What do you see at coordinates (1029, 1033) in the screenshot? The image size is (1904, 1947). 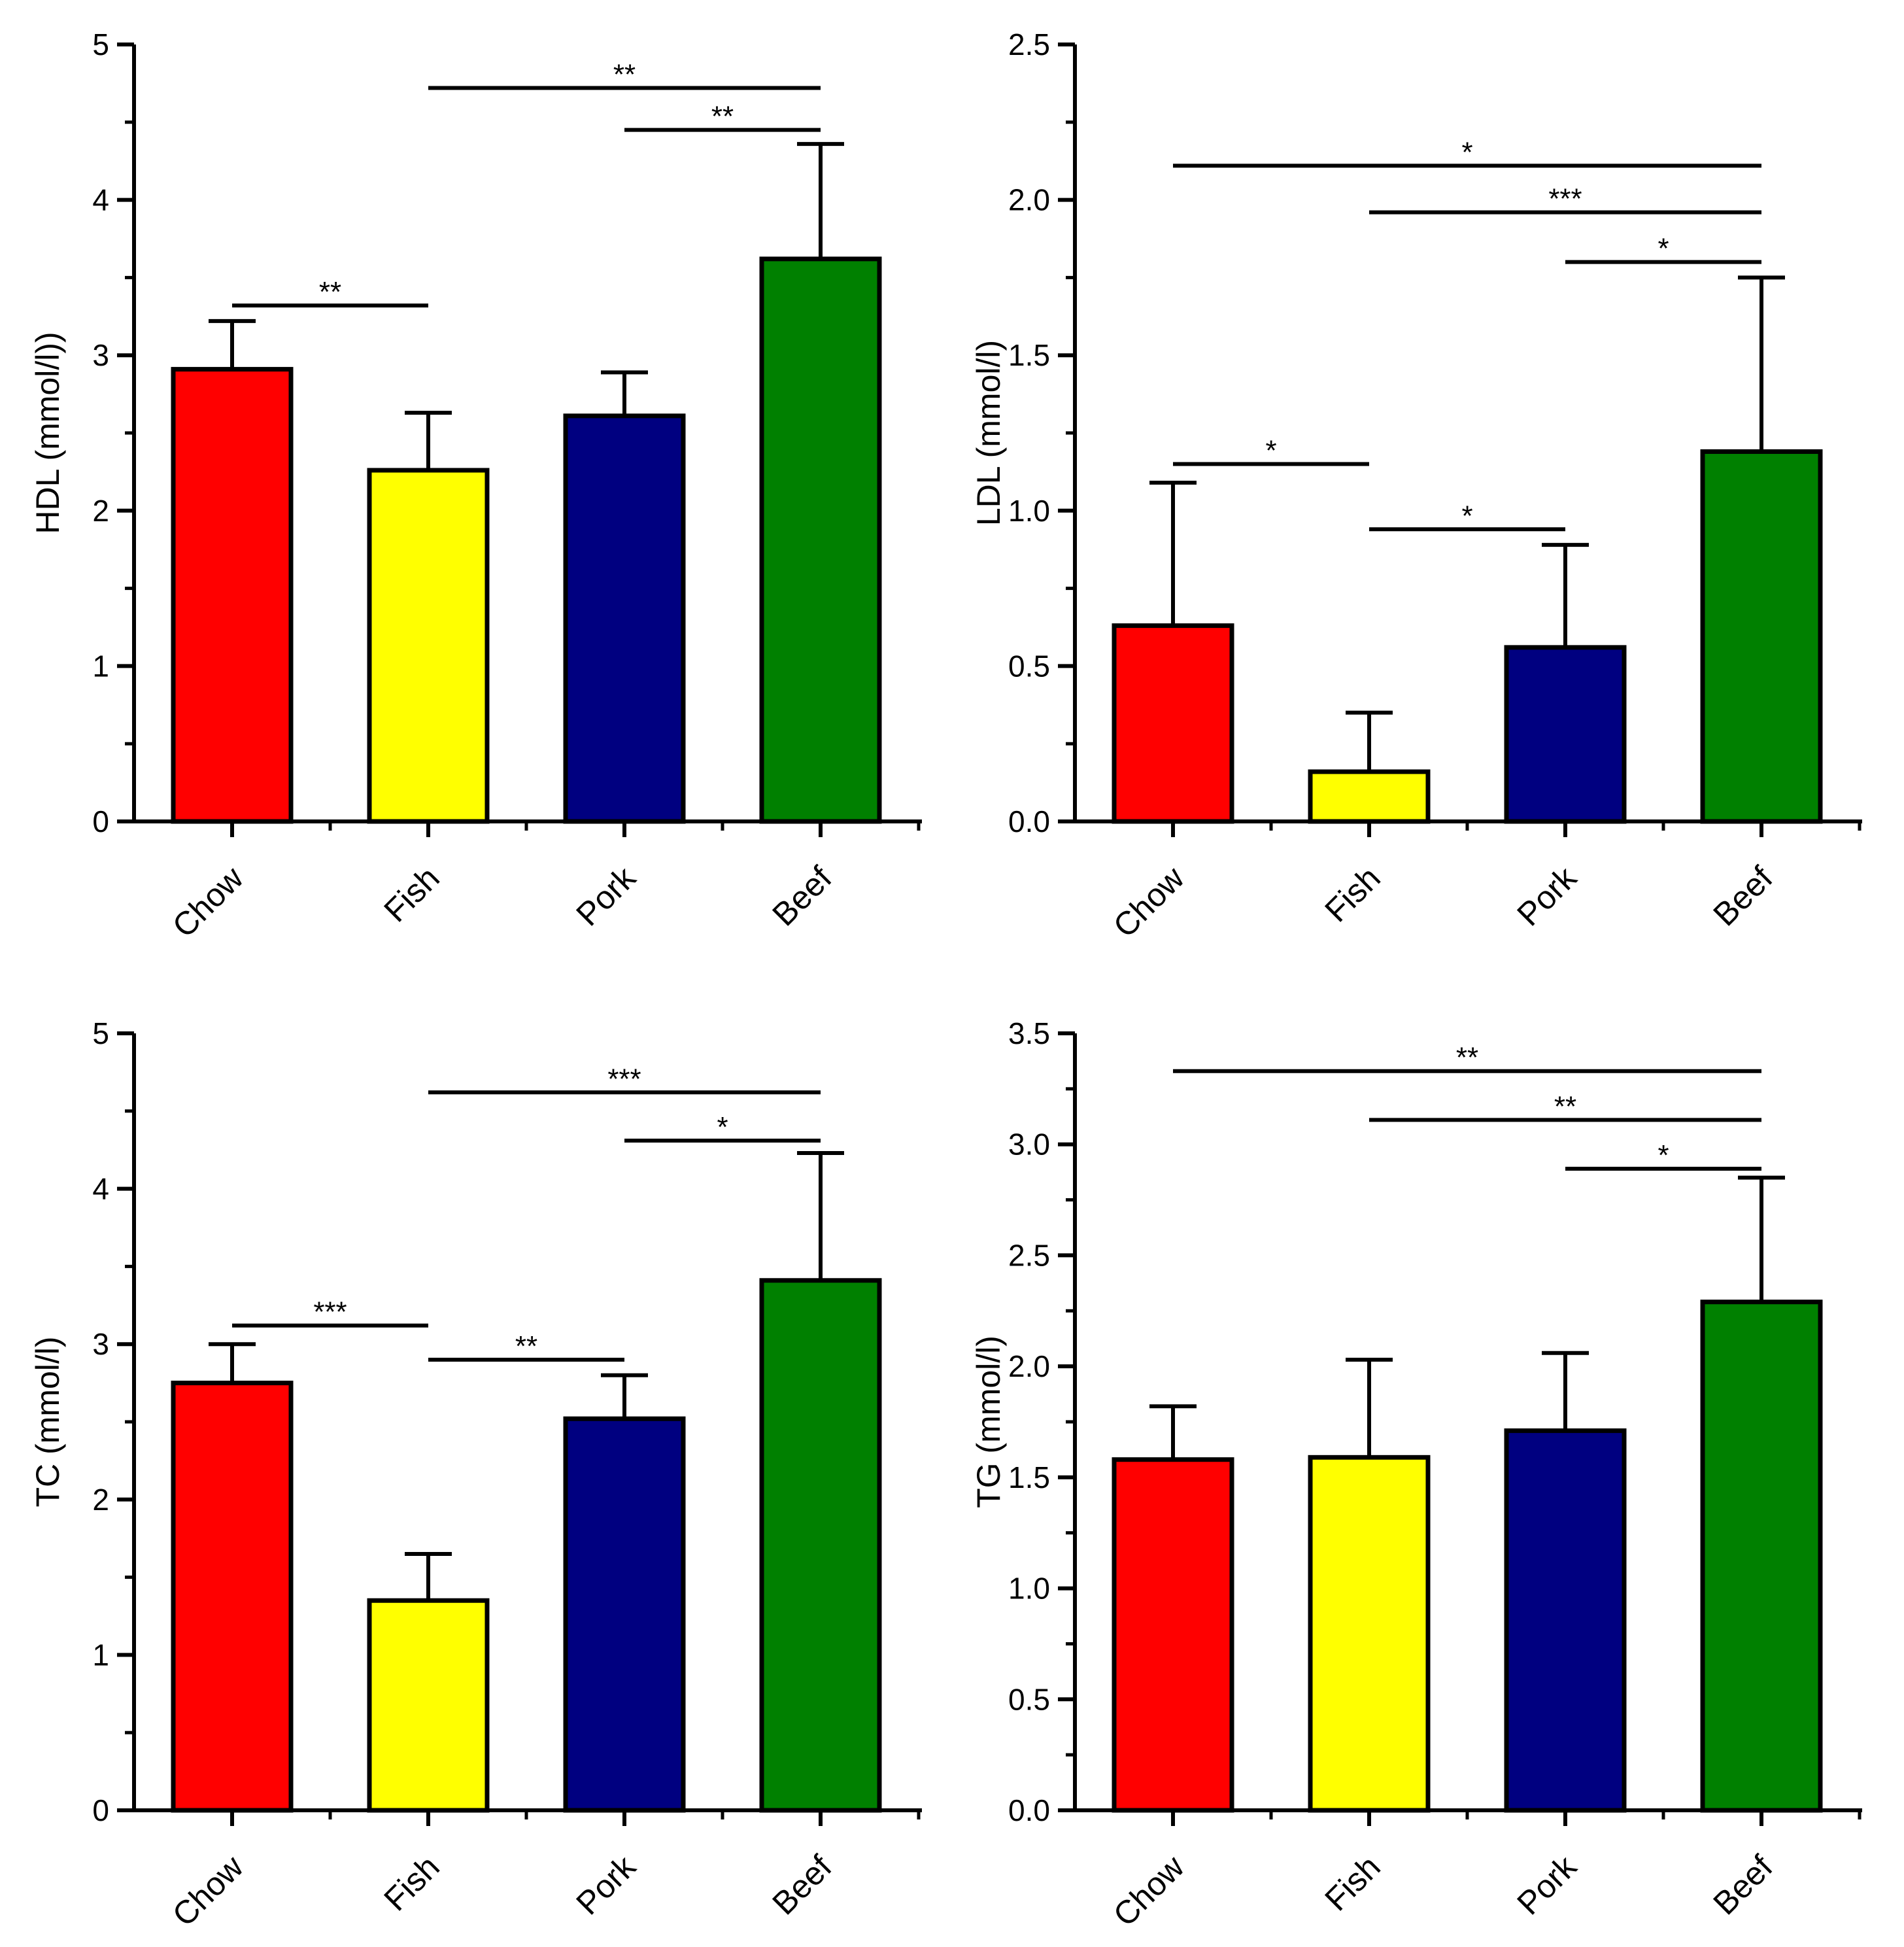 I see `y-tick-label: 3.5` at bounding box center [1029, 1033].